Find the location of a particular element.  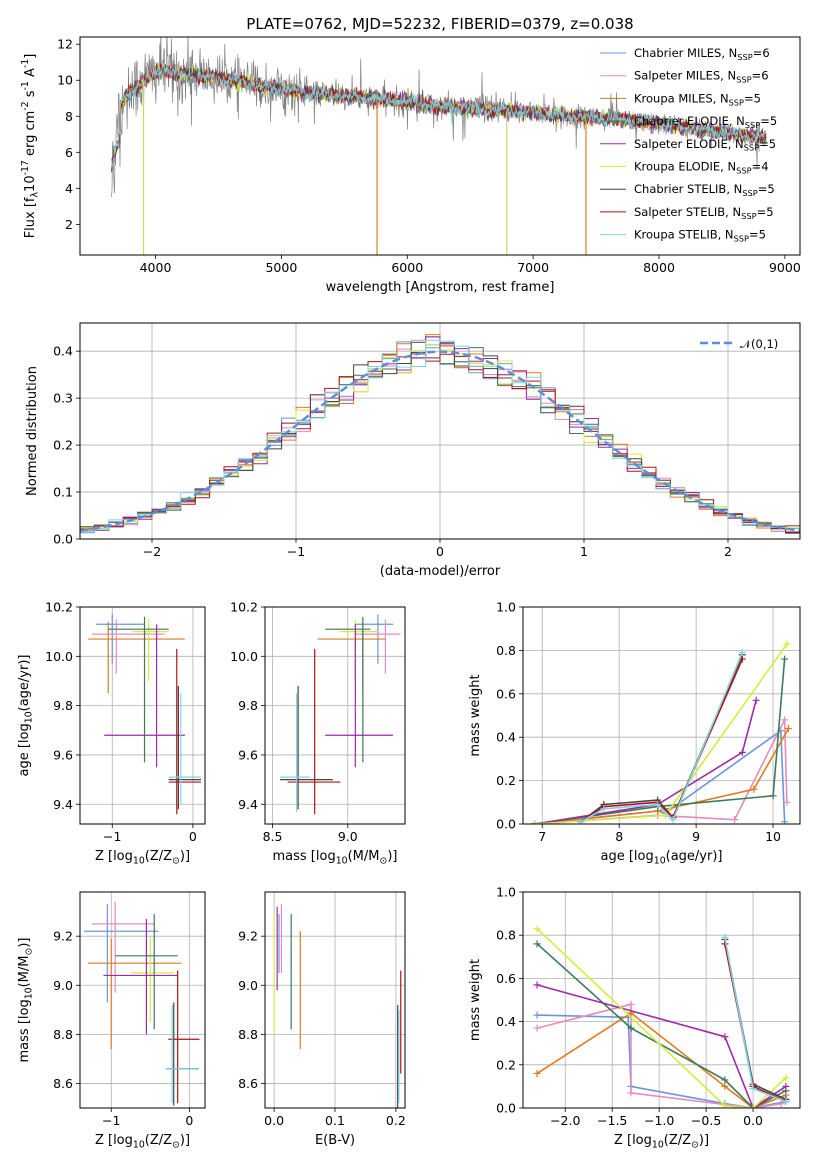

legend-label: Salpeter STELIB, NSSP=5 is located at coordinates (704, 213).